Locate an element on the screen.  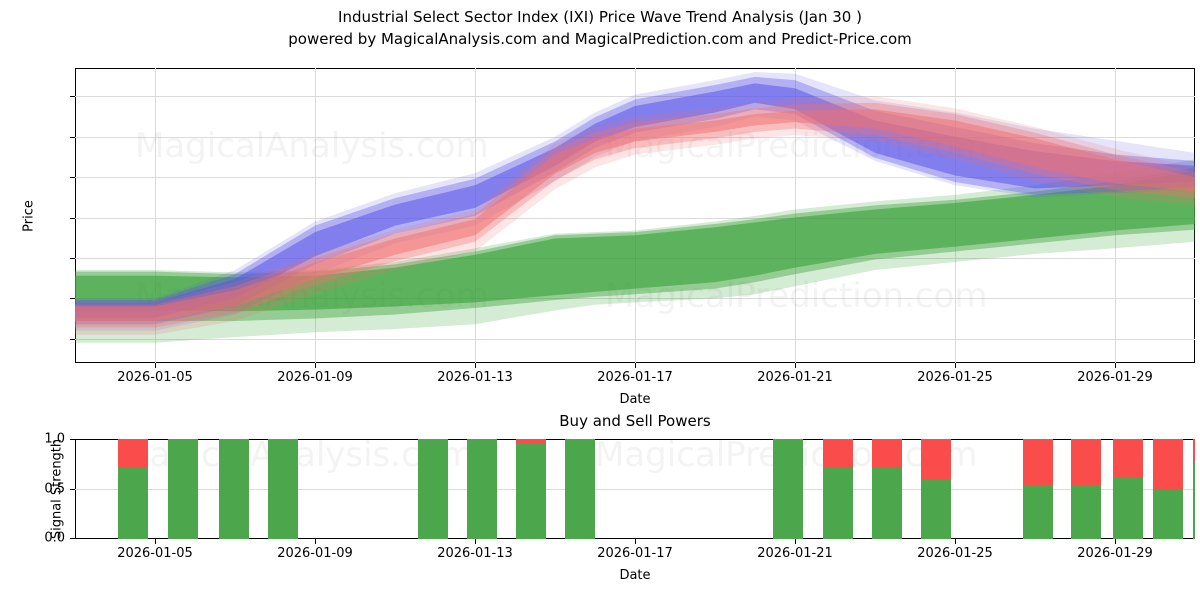
price-x-tick-label: 2026-01-17 is located at coordinates (635, 377).